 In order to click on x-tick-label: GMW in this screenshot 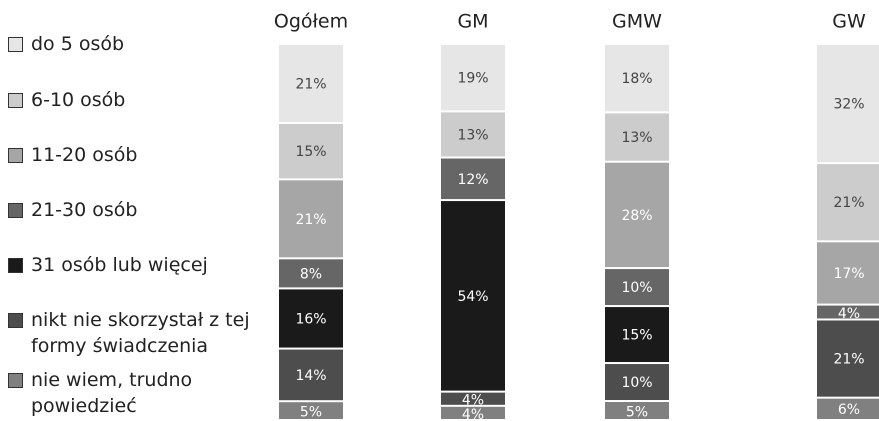, I will do `click(637, 22)`.